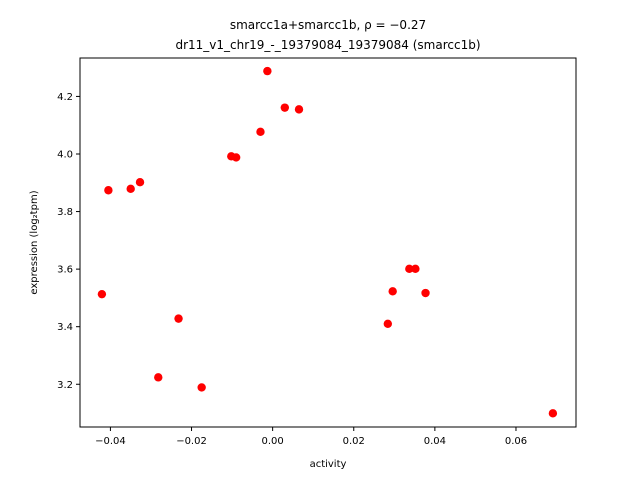  What do you see at coordinates (435, 441) in the screenshot?
I see `x-tick-label: 0.04` at bounding box center [435, 441].